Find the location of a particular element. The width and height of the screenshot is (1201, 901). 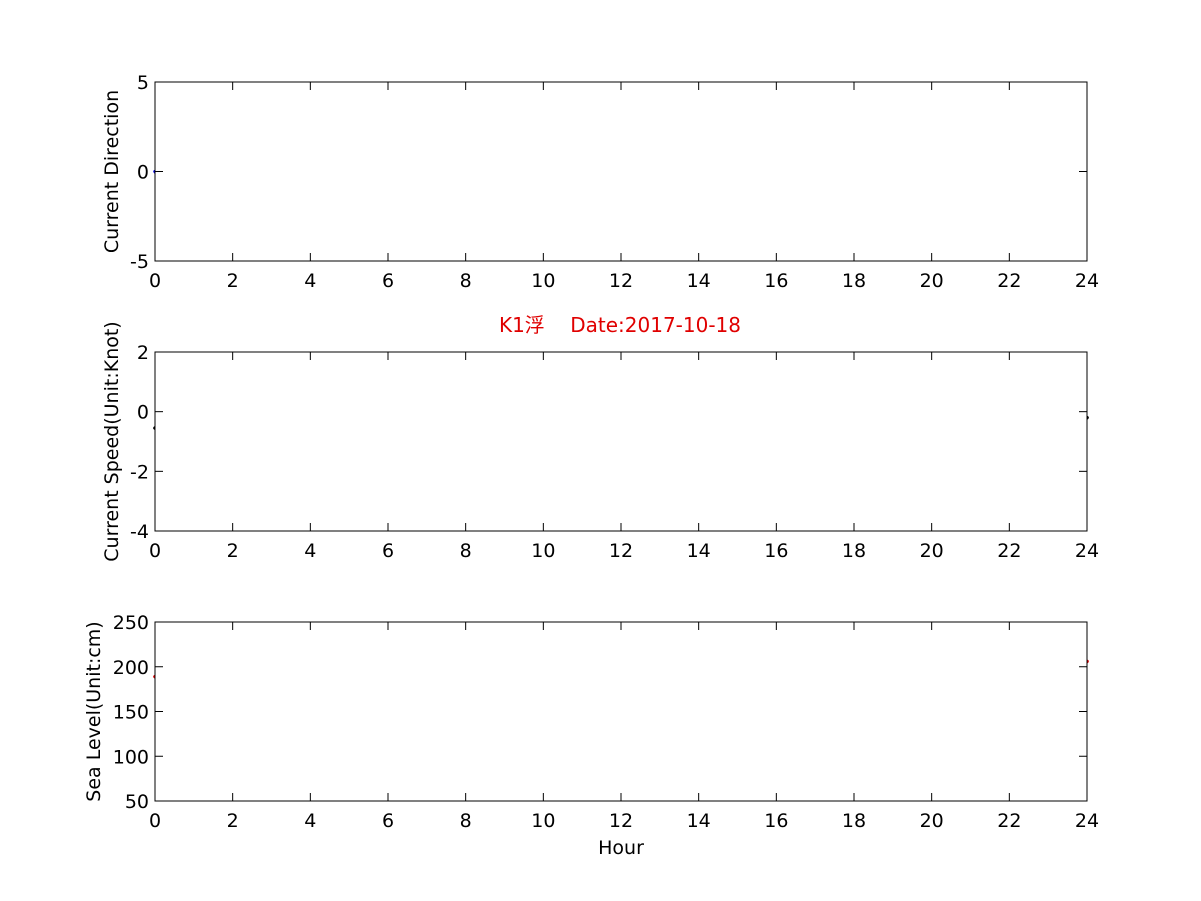

current-speed-x-tick-label: 22 is located at coordinates (1009, 551).